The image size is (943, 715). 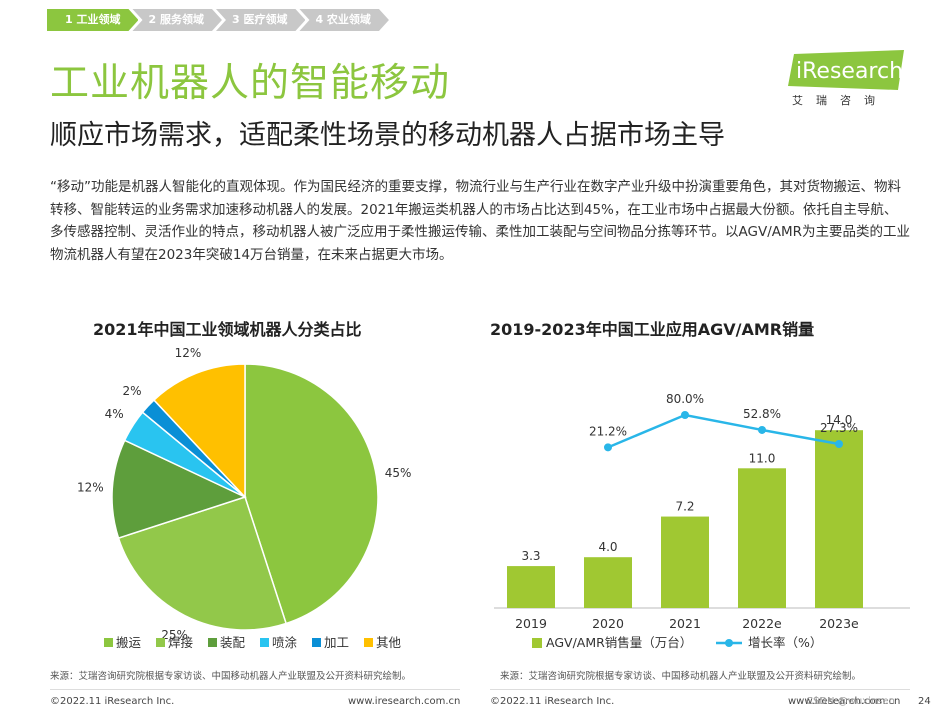 I want to click on bar-2023e, so click(x=839, y=519).